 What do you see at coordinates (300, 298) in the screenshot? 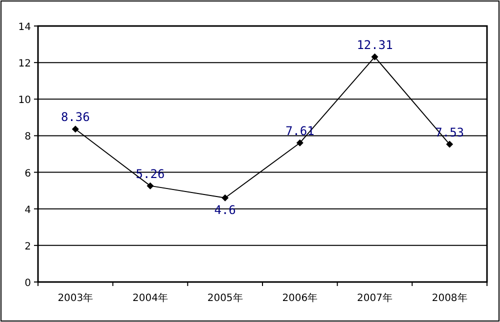
I see `x-tick-label: 2006年` at bounding box center [300, 298].